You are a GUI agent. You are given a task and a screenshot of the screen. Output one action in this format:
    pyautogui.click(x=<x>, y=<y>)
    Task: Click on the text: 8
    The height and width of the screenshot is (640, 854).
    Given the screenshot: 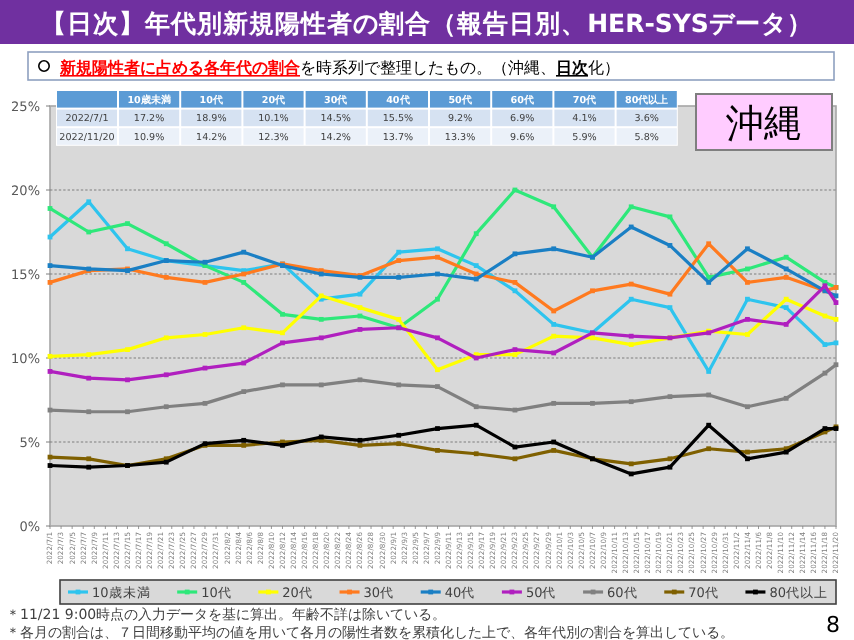 What is the action you would take?
    pyautogui.click(x=833, y=625)
    